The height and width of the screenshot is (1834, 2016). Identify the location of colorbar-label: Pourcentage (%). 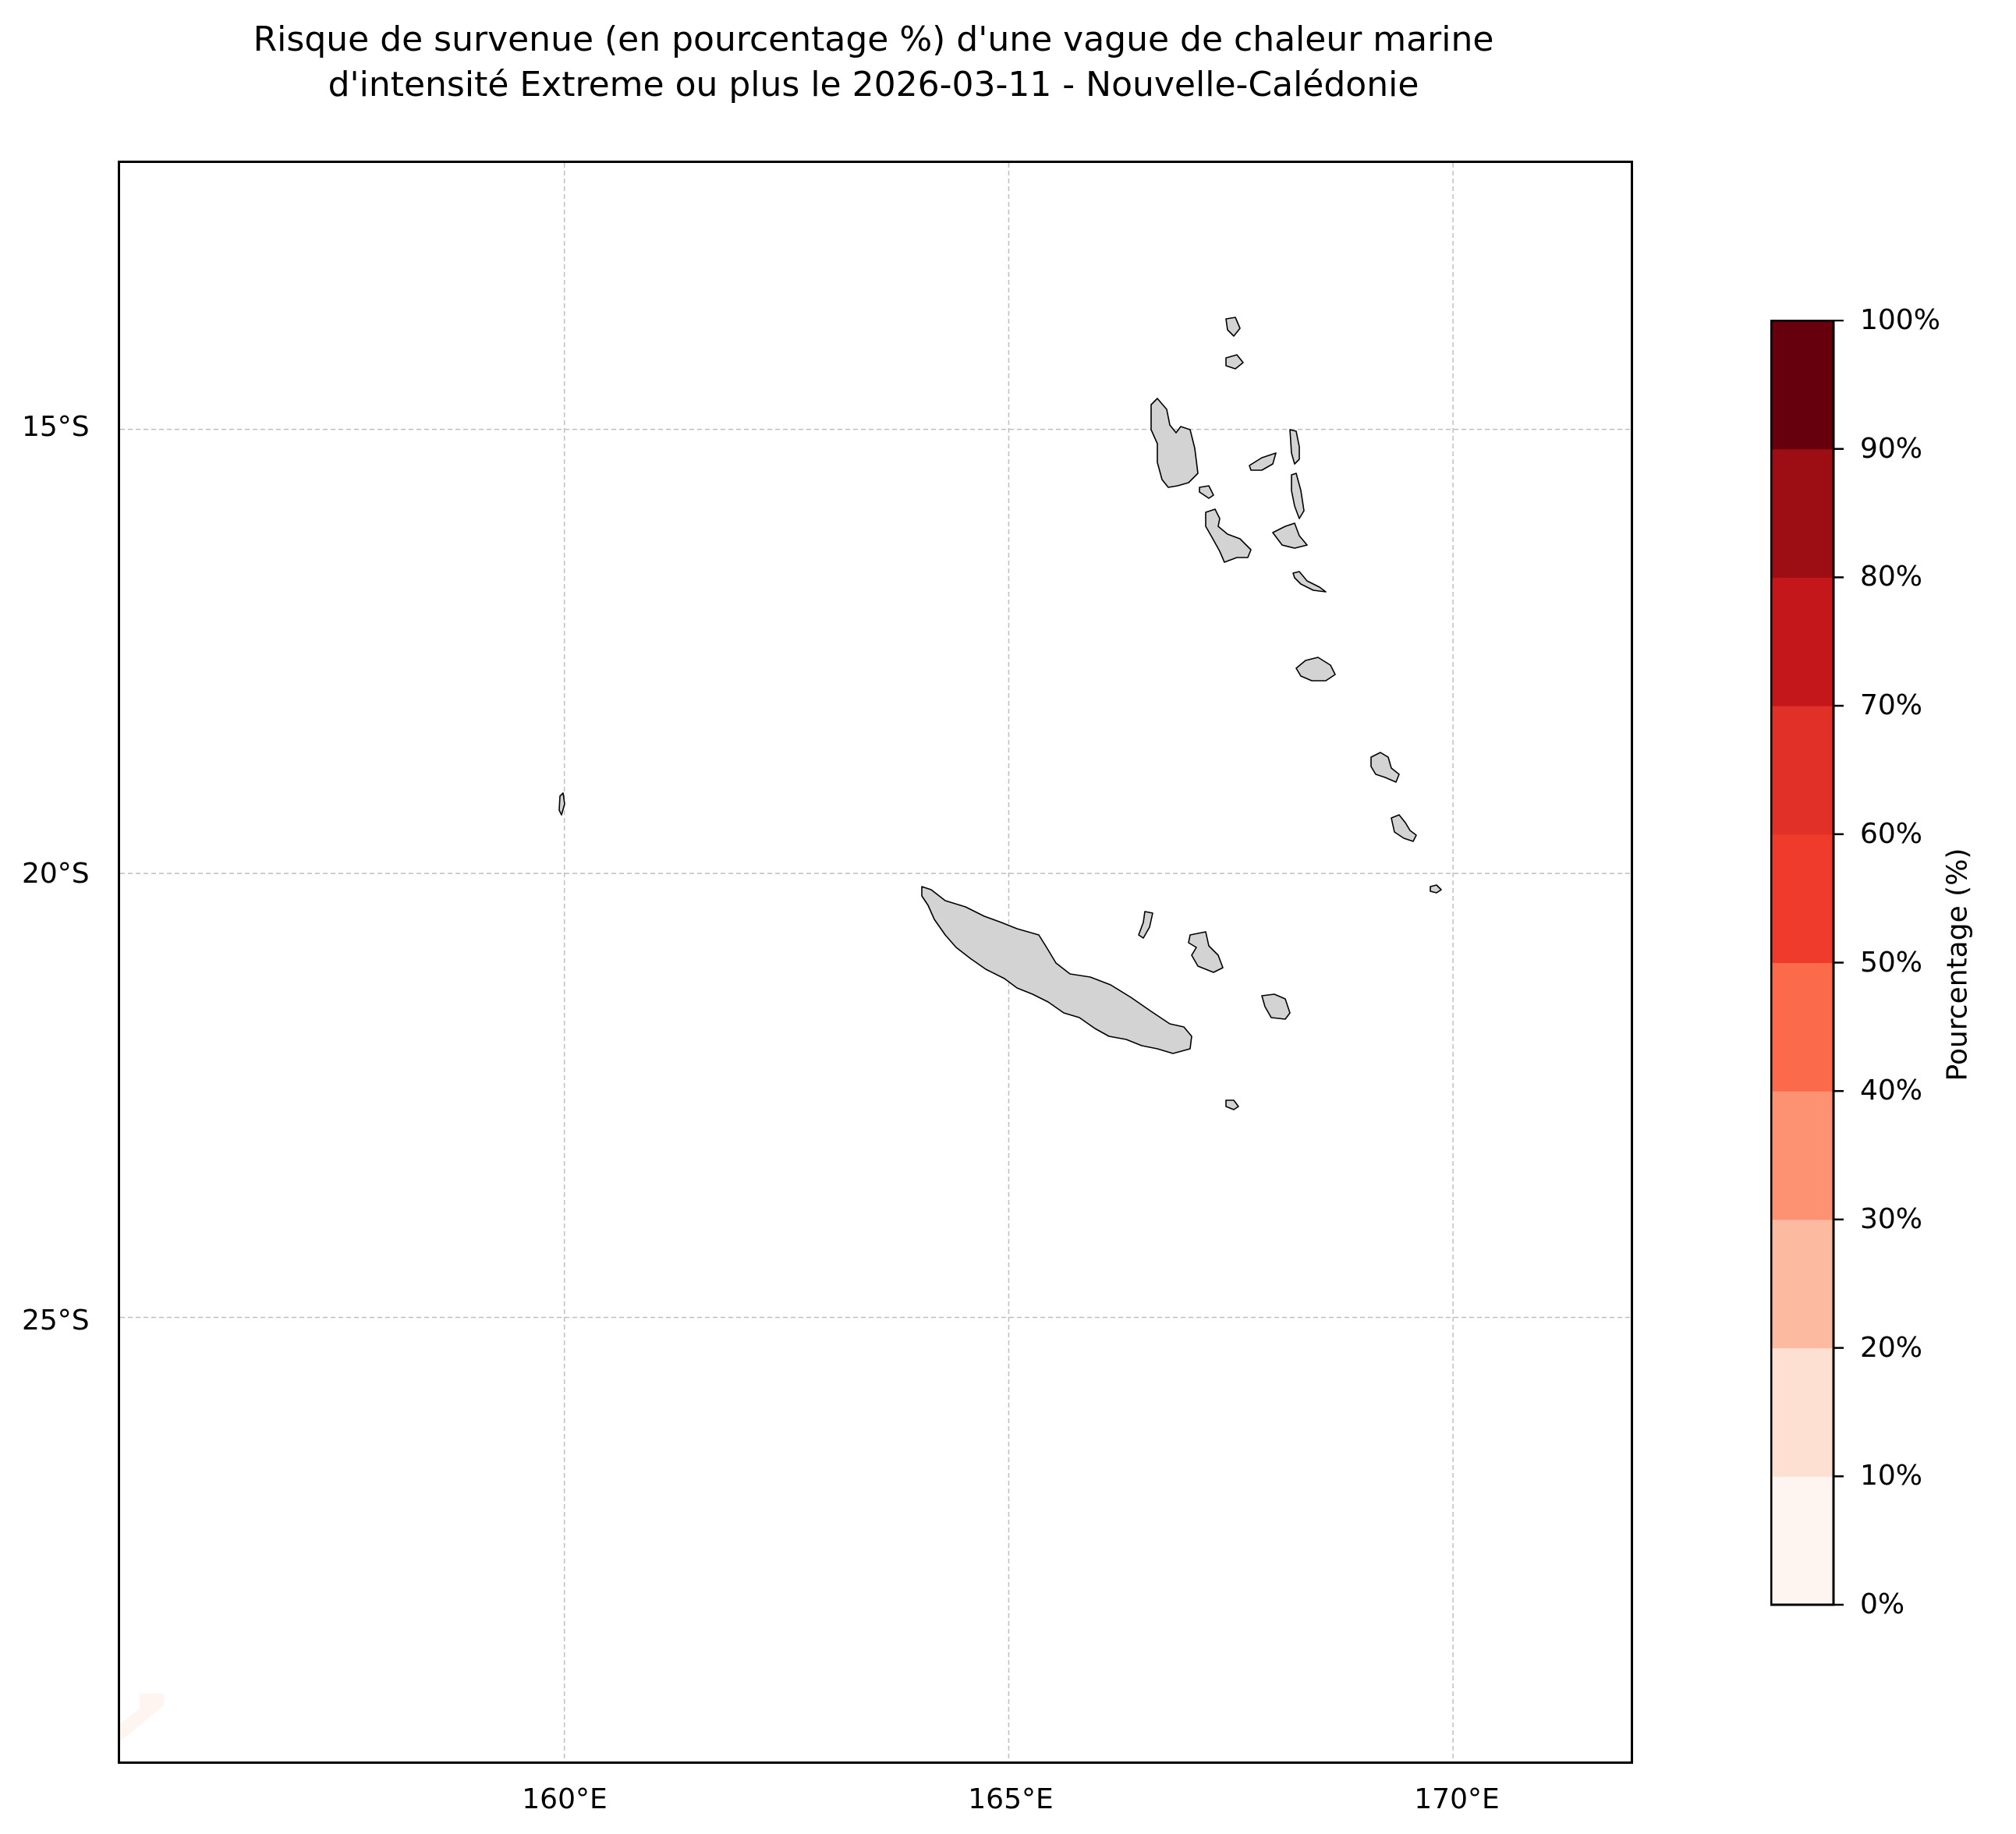
(1957, 965).